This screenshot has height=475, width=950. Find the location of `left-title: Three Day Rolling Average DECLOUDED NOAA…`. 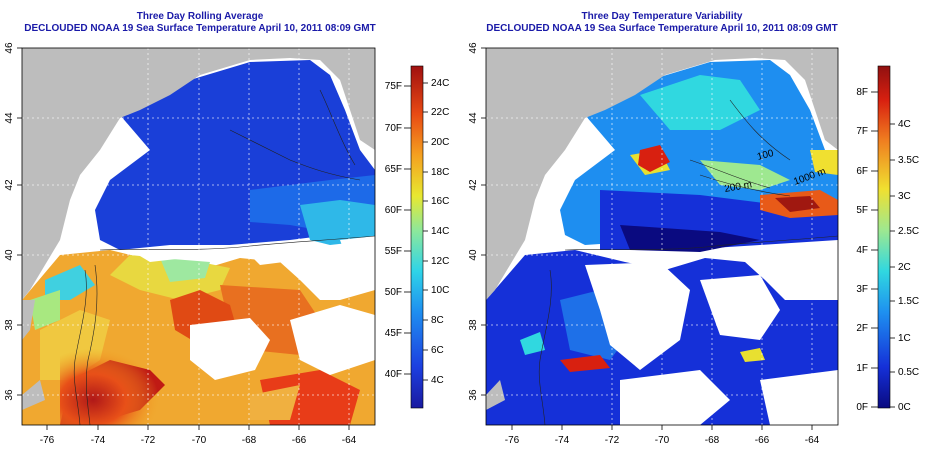

left-title: Three Day Rolling Average DECLOUDED NOAA… is located at coordinates (200, 23).